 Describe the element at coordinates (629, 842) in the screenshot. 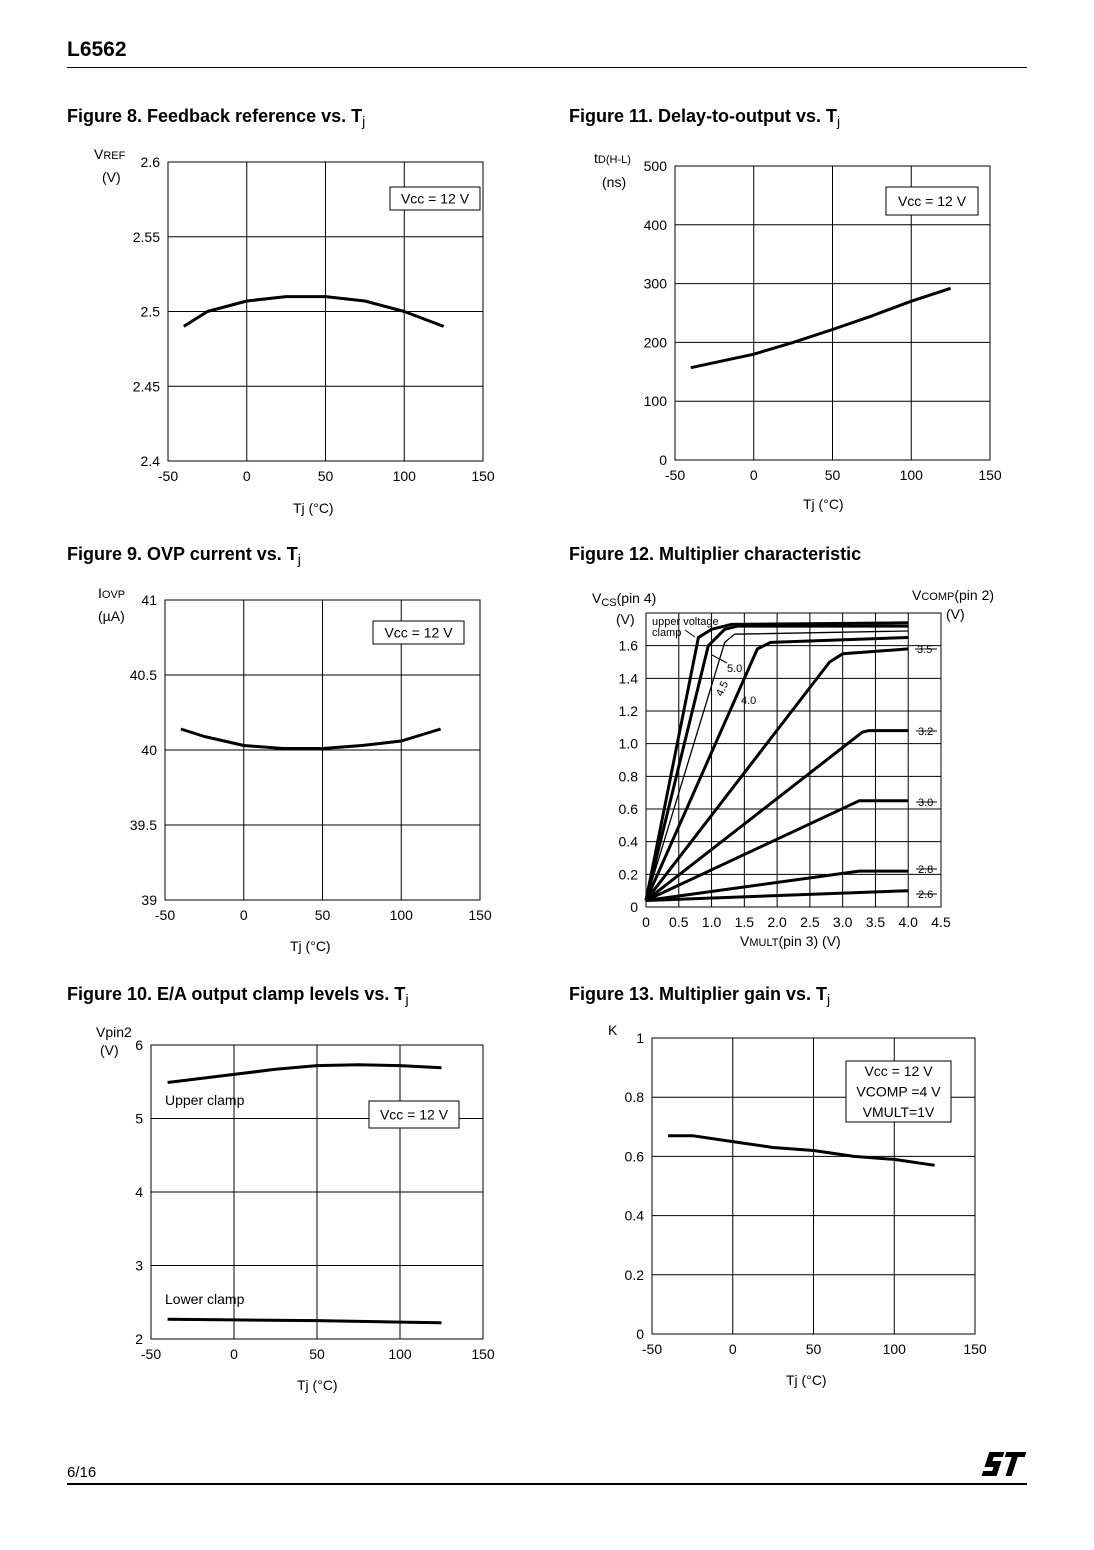

I see `y-tick-label: 0.4` at that location.